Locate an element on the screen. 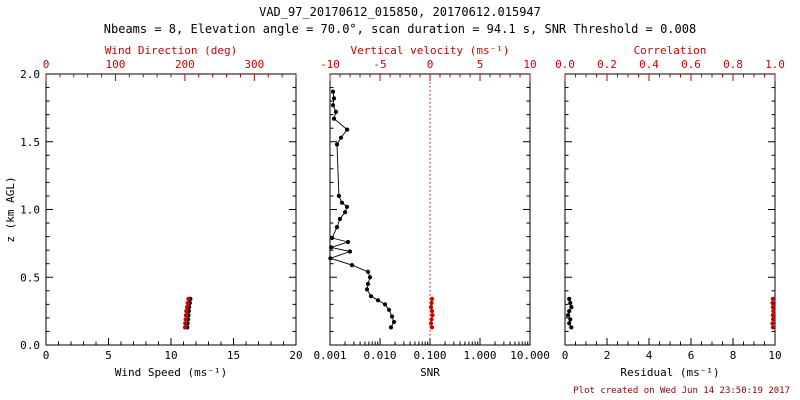 This screenshot has width=800, height=400. x-tick-label: 10.000 is located at coordinates (530, 355).